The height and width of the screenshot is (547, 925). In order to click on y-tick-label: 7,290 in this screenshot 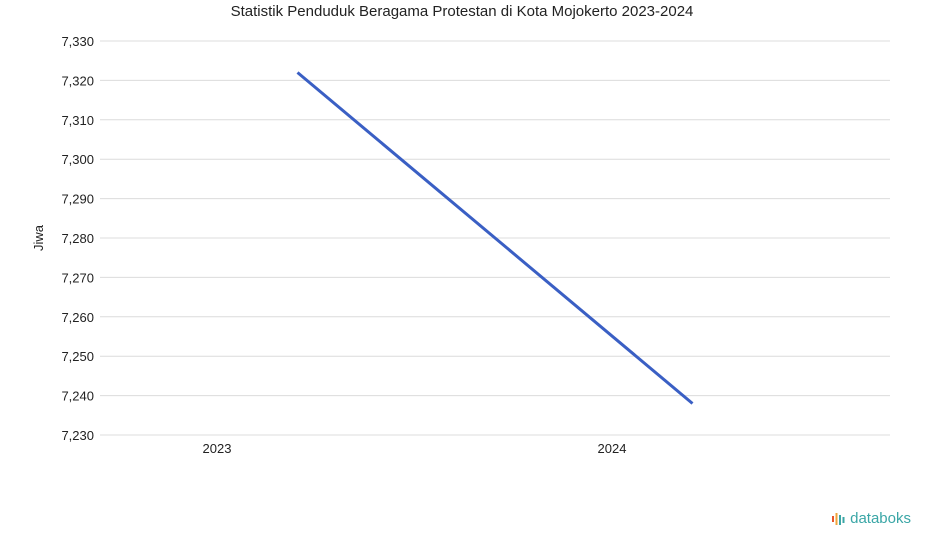, I will do `click(77, 199)`.